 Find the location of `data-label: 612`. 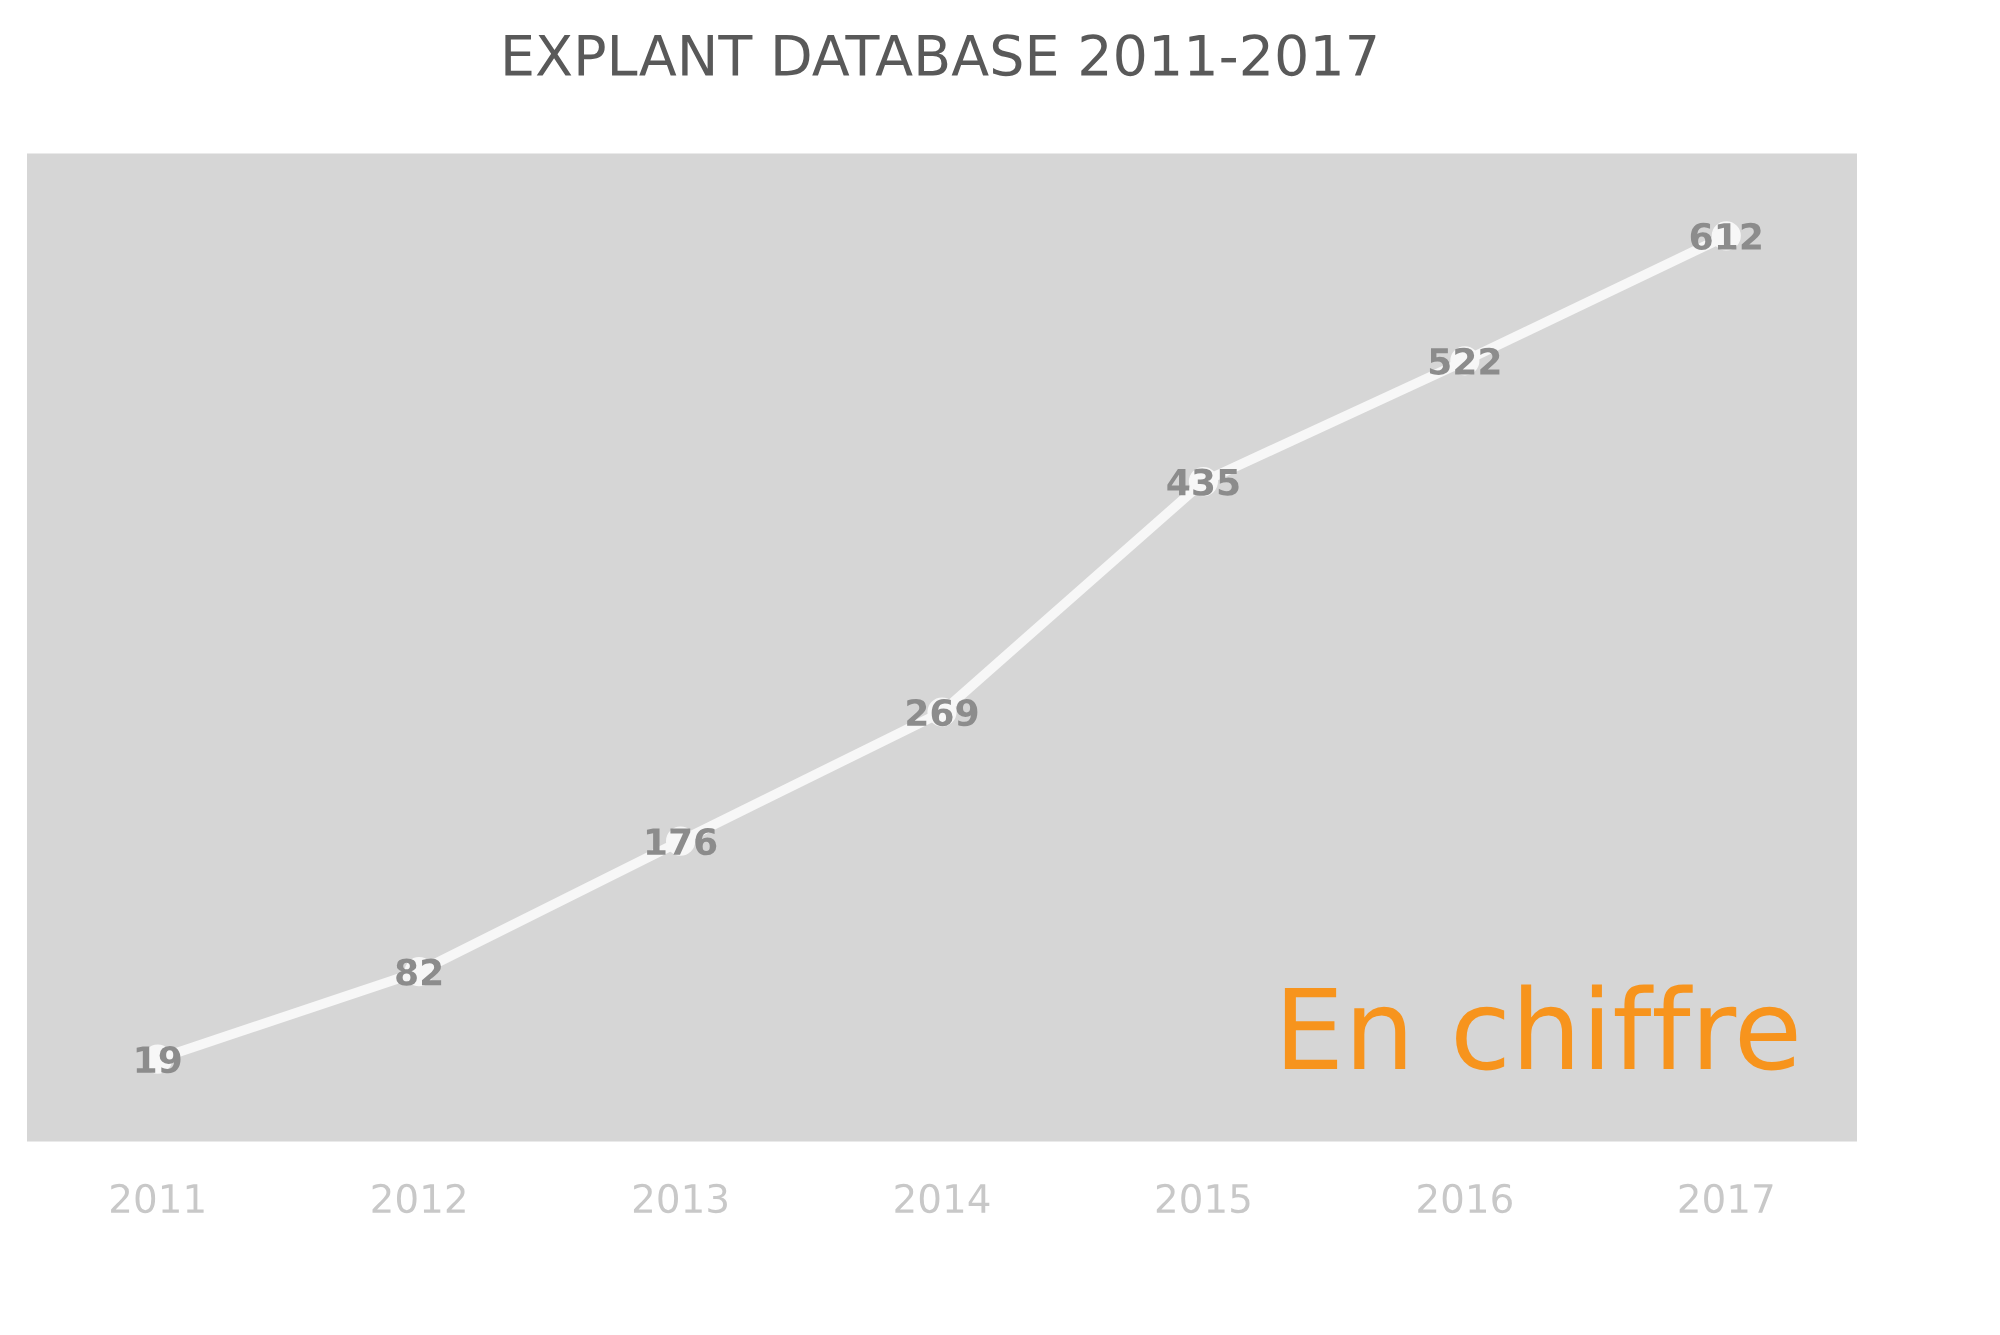

data-label: 612 is located at coordinates (1725, 236).